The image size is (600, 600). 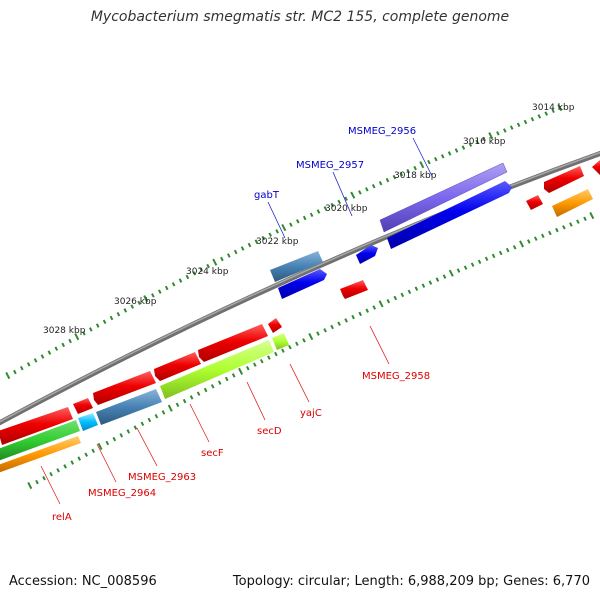 What do you see at coordinates (177, 366) in the screenshot?
I see `gene-secf` at bounding box center [177, 366].